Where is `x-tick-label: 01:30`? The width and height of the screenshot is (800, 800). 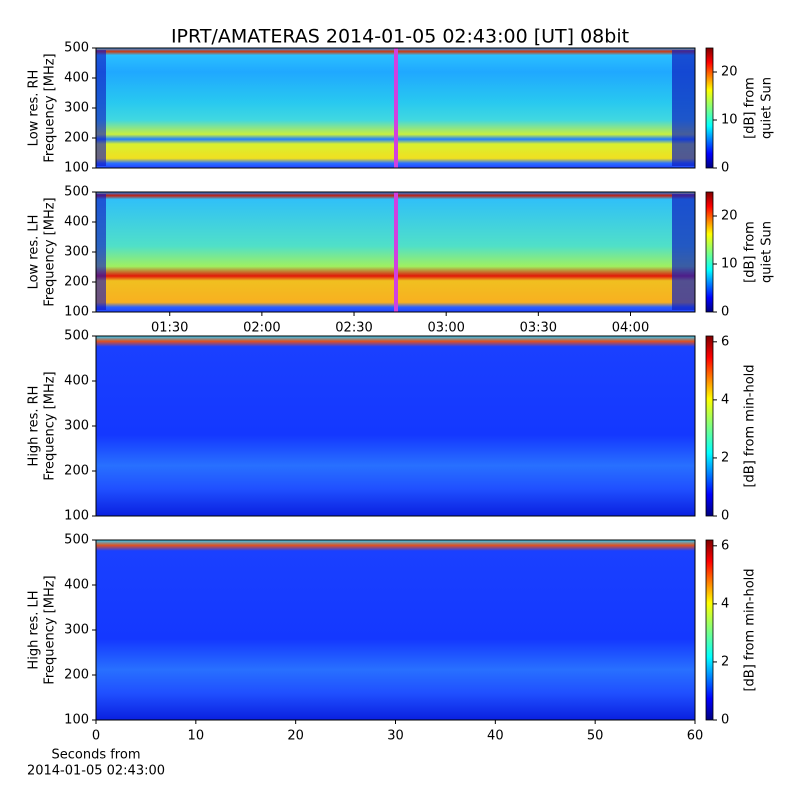 x-tick-label: 01:30 is located at coordinates (169, 328).